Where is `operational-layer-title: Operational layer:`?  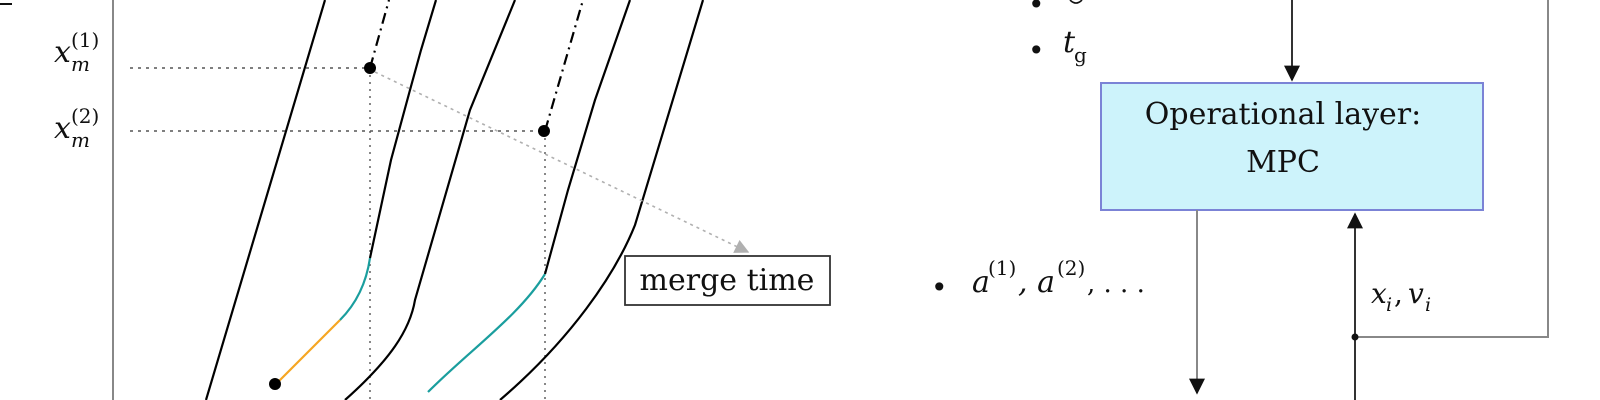
operational-layer-title: Operational layer: is located at coordinates (1283, 114).